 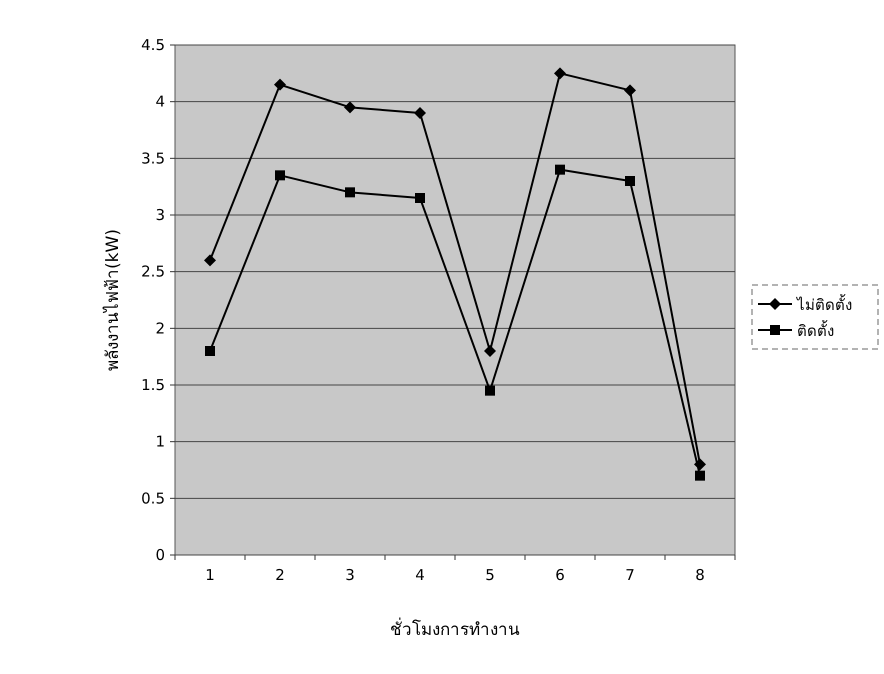 What do you see at coordinates (153, 498) in the screenshot?
I see `y-tick-label: 0.5` at bounding box center [153, 498].